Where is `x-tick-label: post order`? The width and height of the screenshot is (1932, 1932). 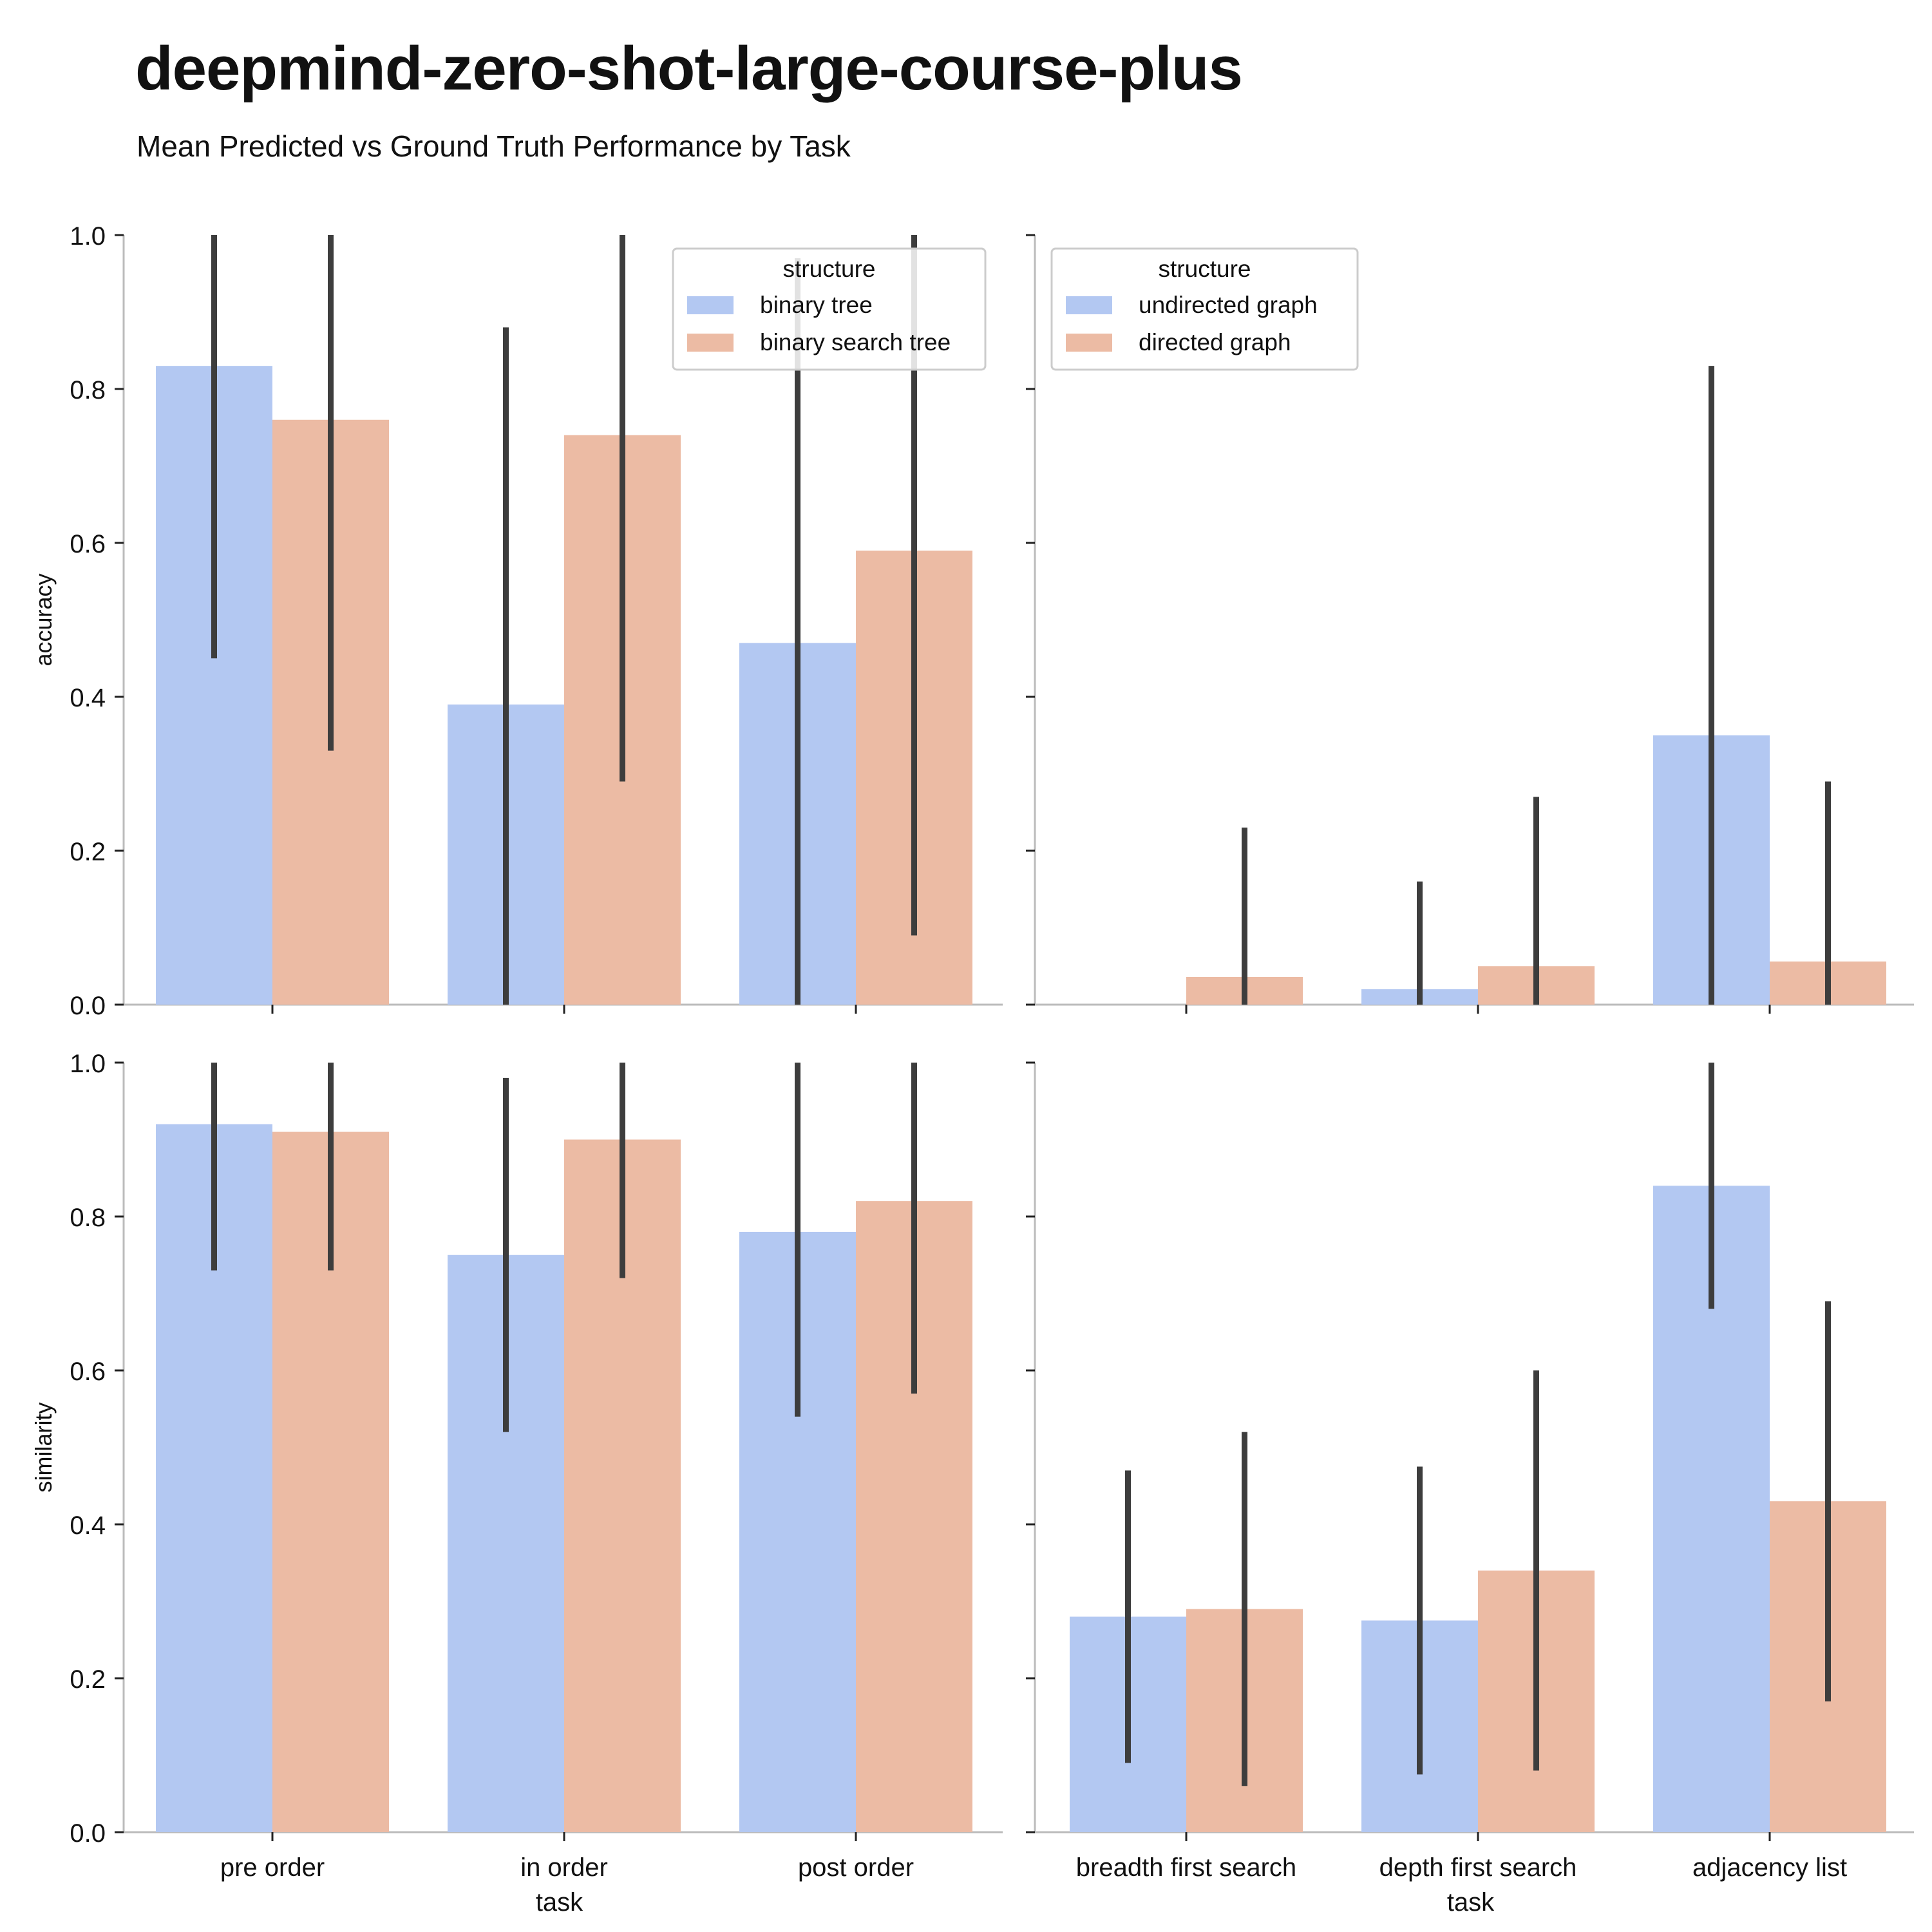 x-tick-label: post order is located at coordinates (856, 1867).